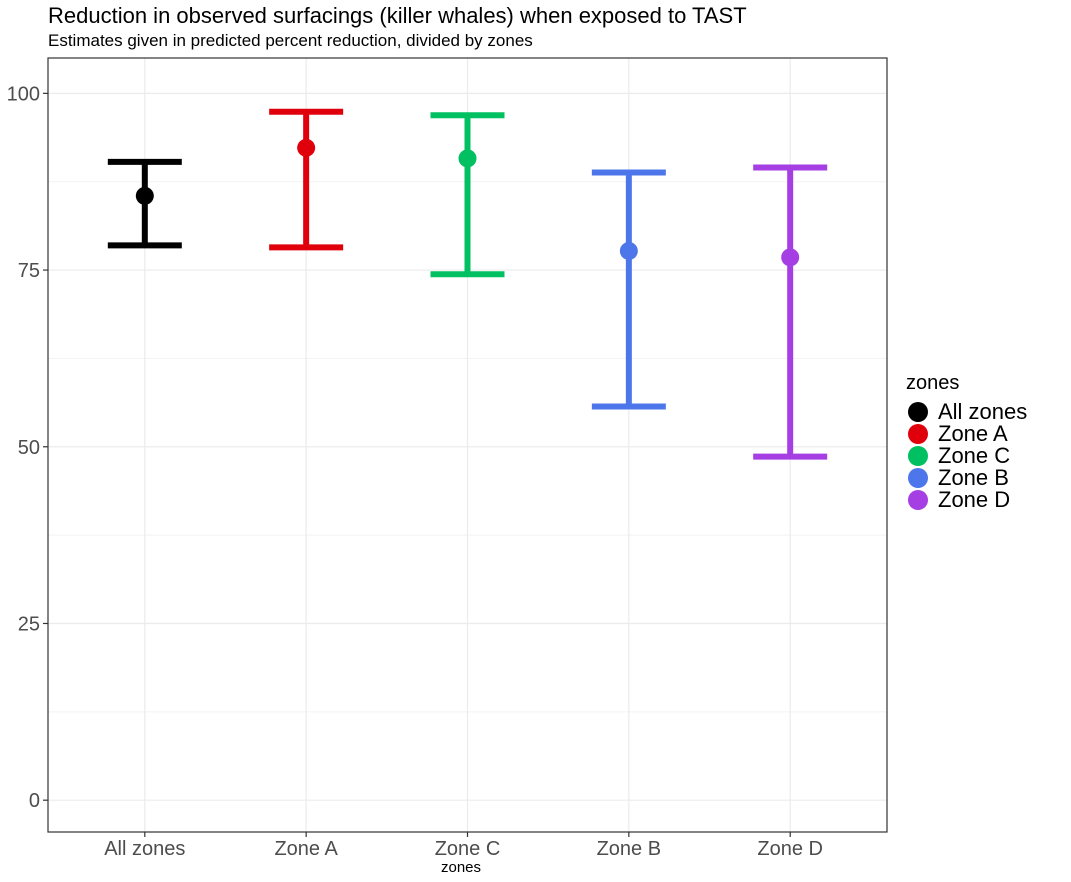 The width and height of the screenshot is (1071, 882). What do you see at coordinates (974, 455) in the screenshot?
I see `legend-label: Zone C` at bounding box center [974, 455].